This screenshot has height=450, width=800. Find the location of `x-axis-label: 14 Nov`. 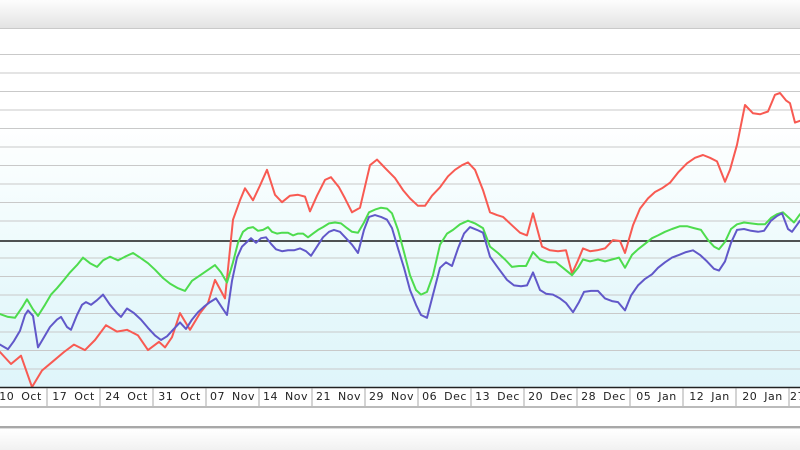

x-axis-label: 14 Nov is located at coordinates (285, 396).